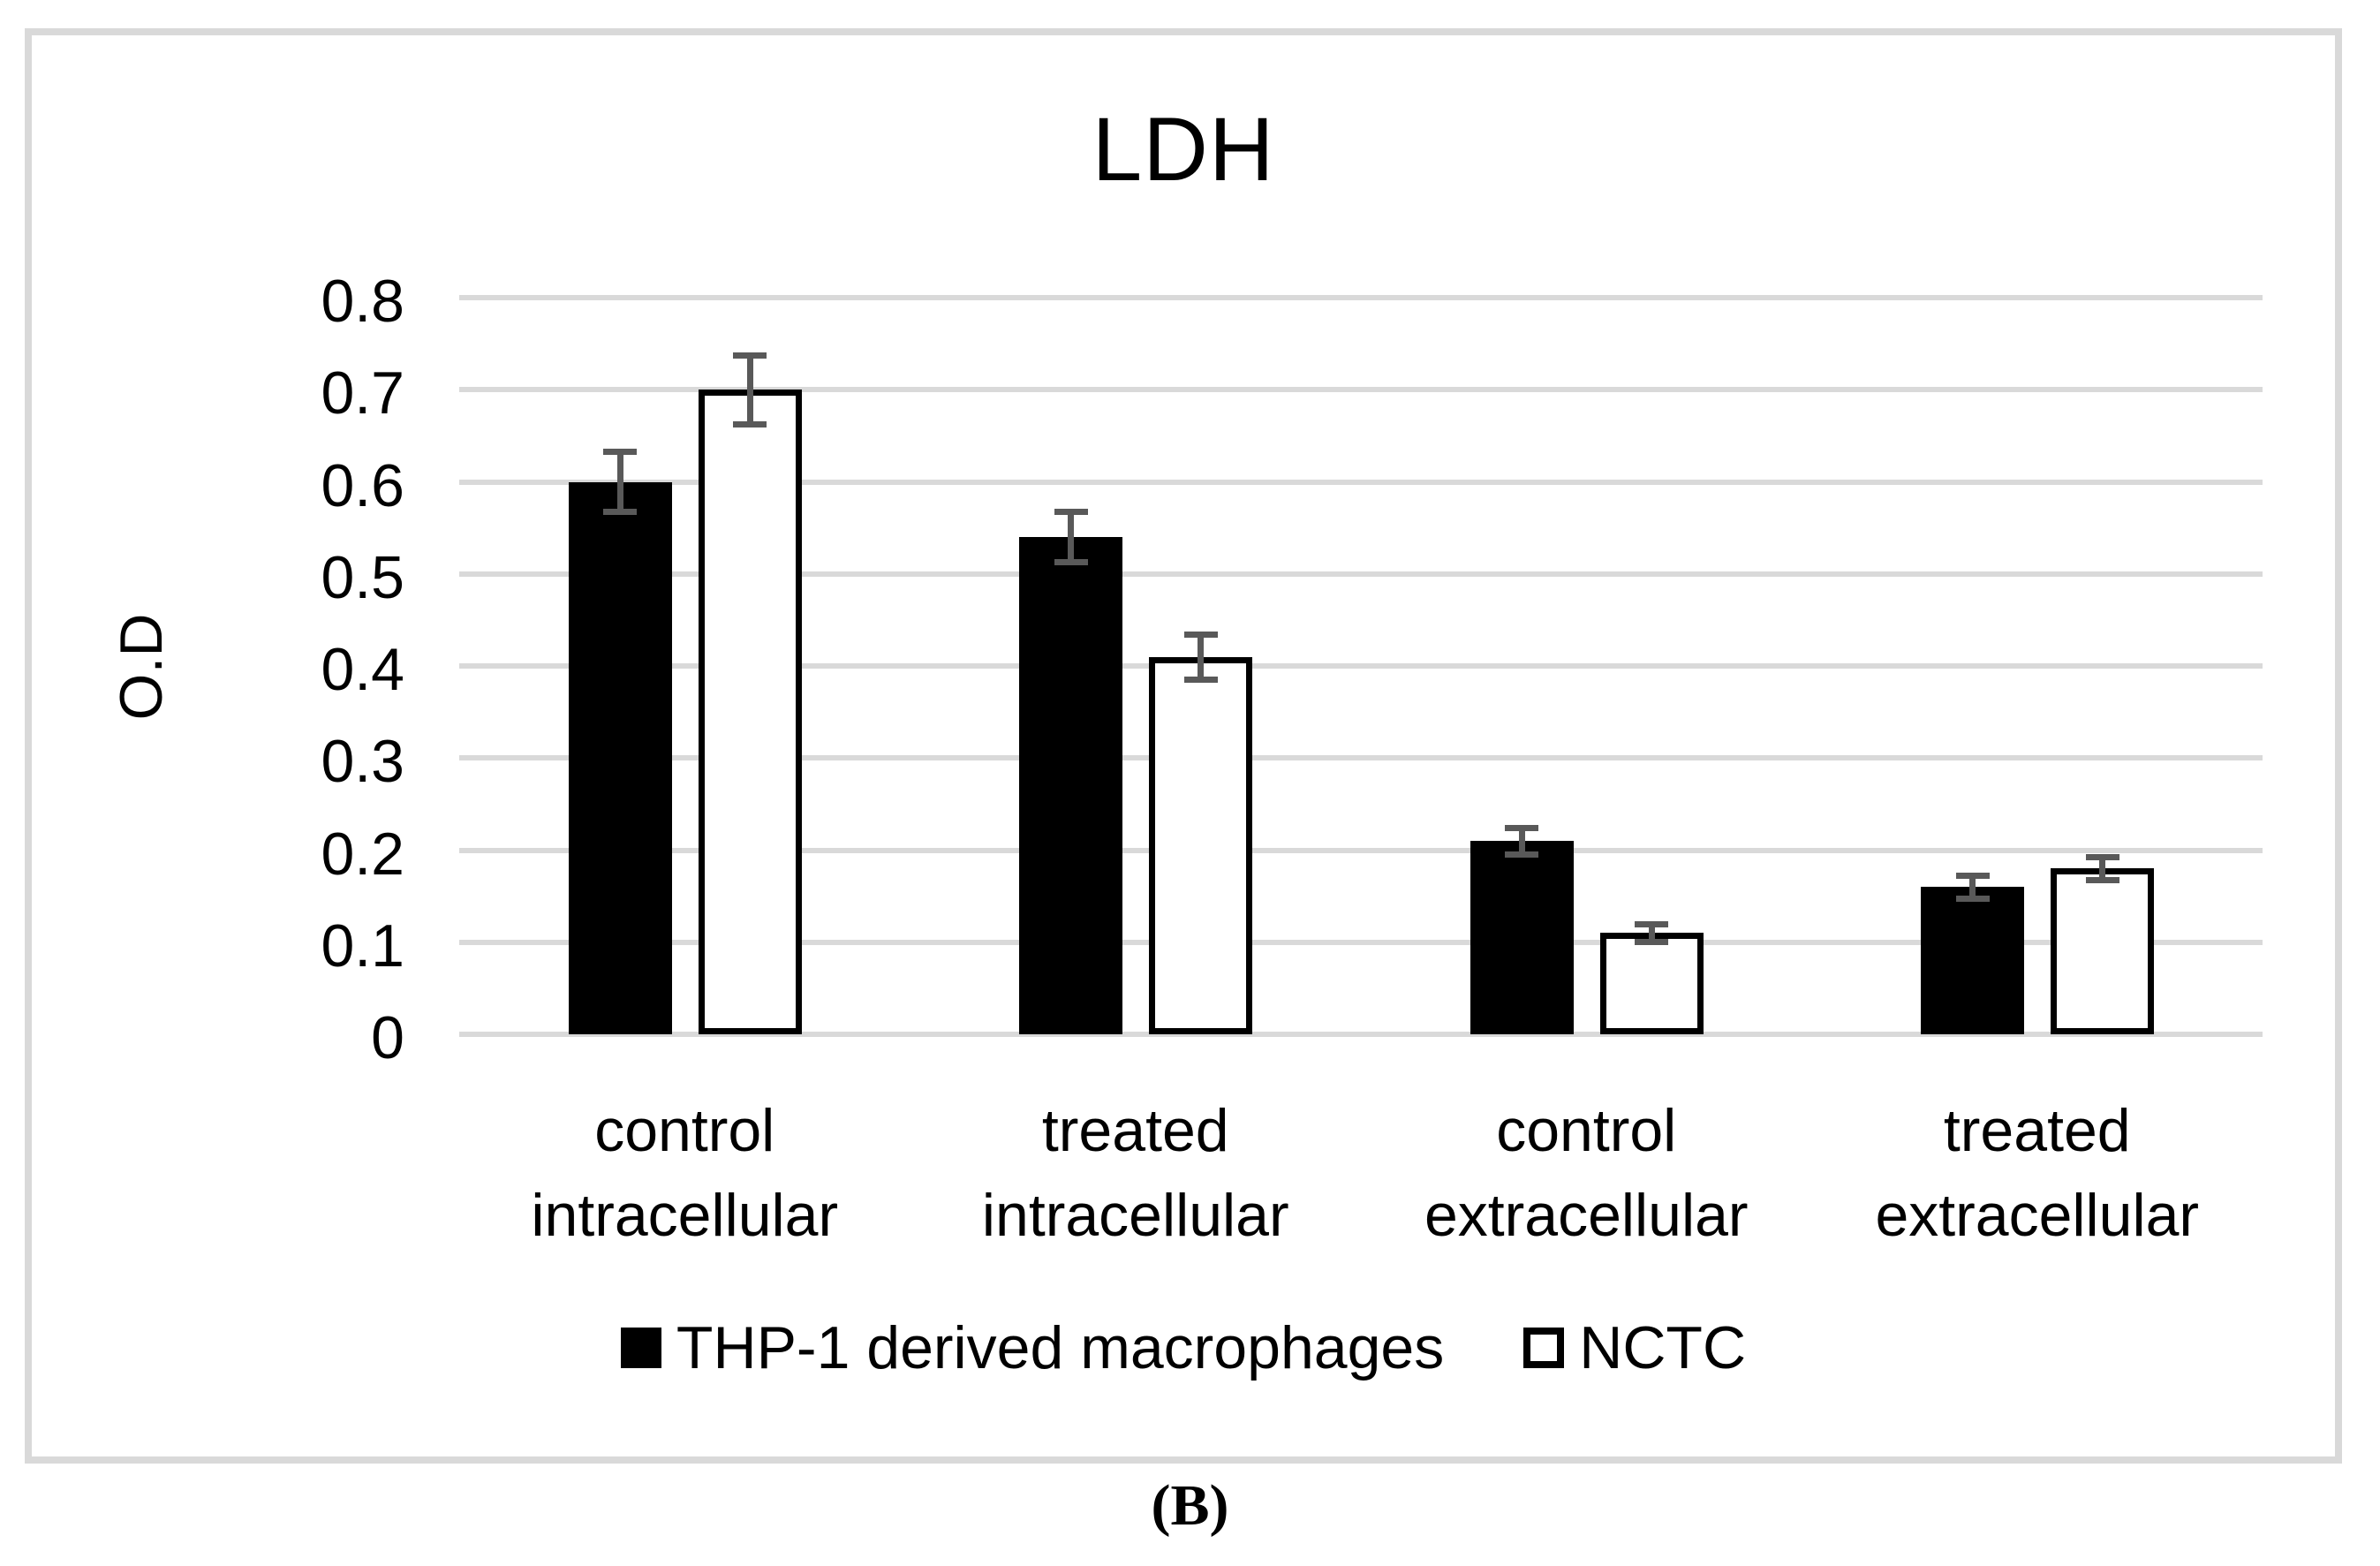 The width and height of the screenshot is (2380, 1566). I want to click on y-tick-label: 0.3, so click(362, 762).